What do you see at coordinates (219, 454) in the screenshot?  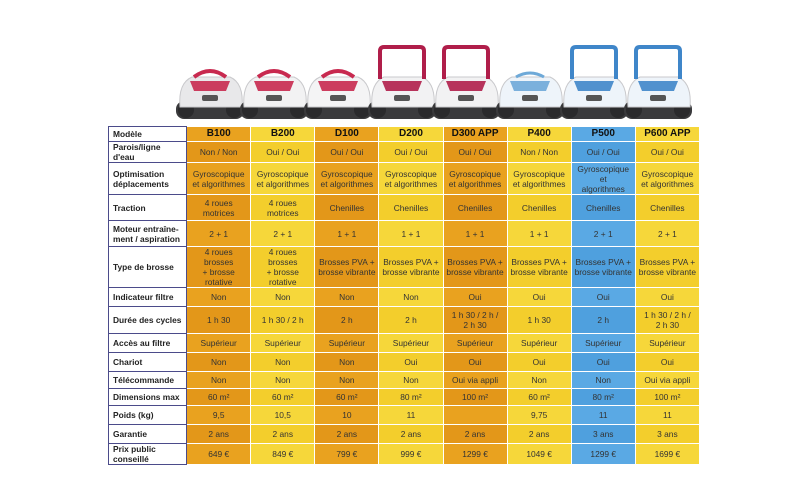 I see `table-cell: 649 €` at bounding box center [219, 454].